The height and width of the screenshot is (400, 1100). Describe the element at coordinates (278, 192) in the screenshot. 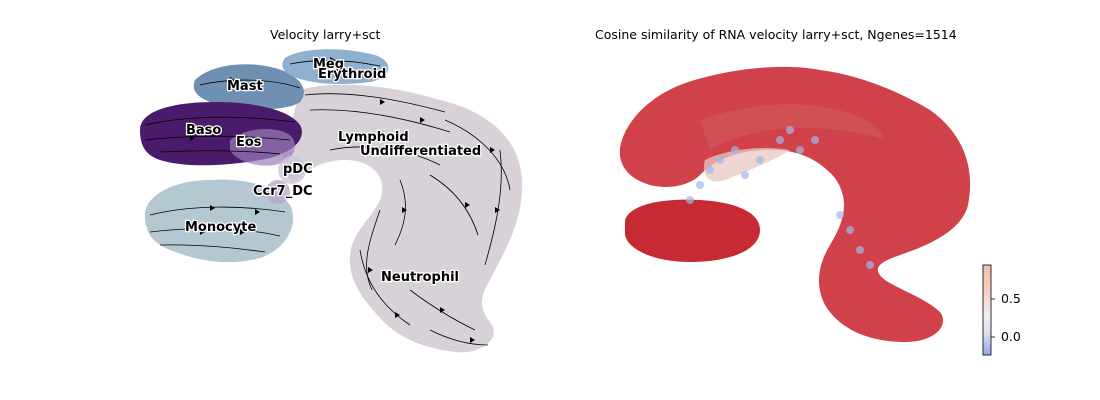

I see `cluster-region-ccr7-dc` at that location.